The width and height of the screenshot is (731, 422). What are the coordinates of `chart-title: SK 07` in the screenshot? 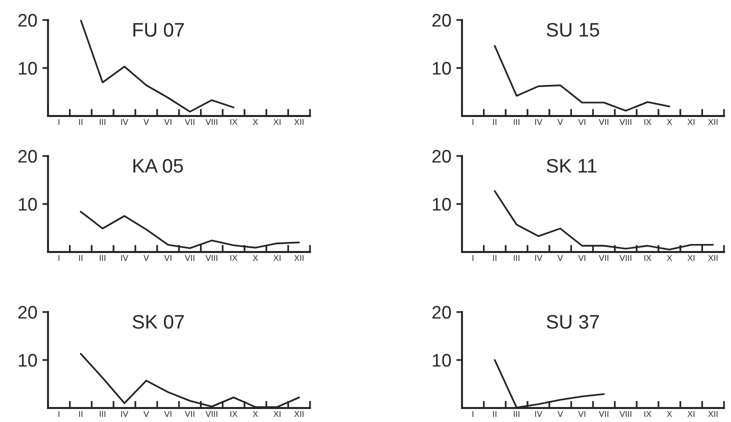 It's located at (158, 321).